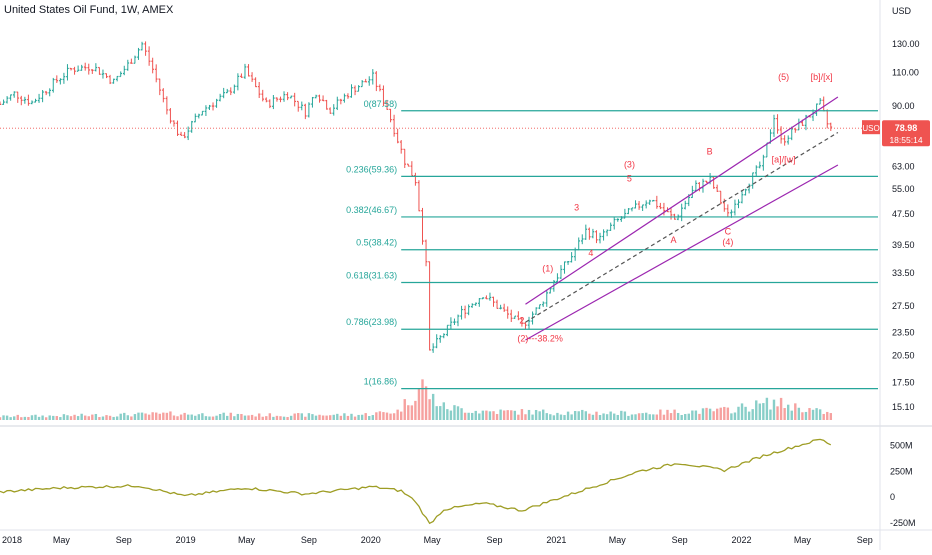 The width and height of the screenshot is (932, 555). I want to click on price-tick-label: 17.50, so click(903, 382).